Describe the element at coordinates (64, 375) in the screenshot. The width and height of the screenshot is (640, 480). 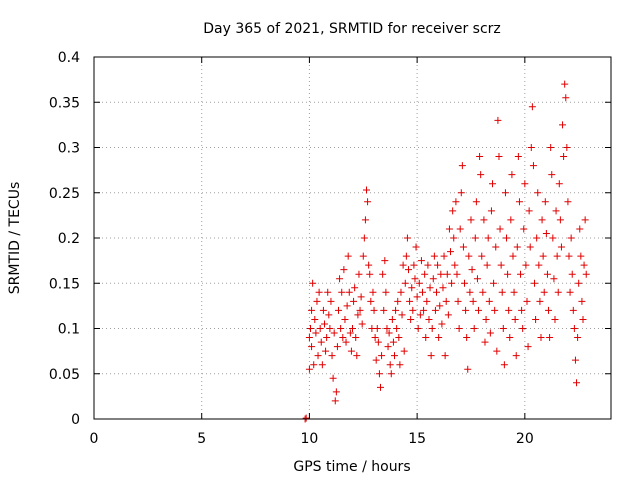
I see `y-tick-label: 0.05` at that location.